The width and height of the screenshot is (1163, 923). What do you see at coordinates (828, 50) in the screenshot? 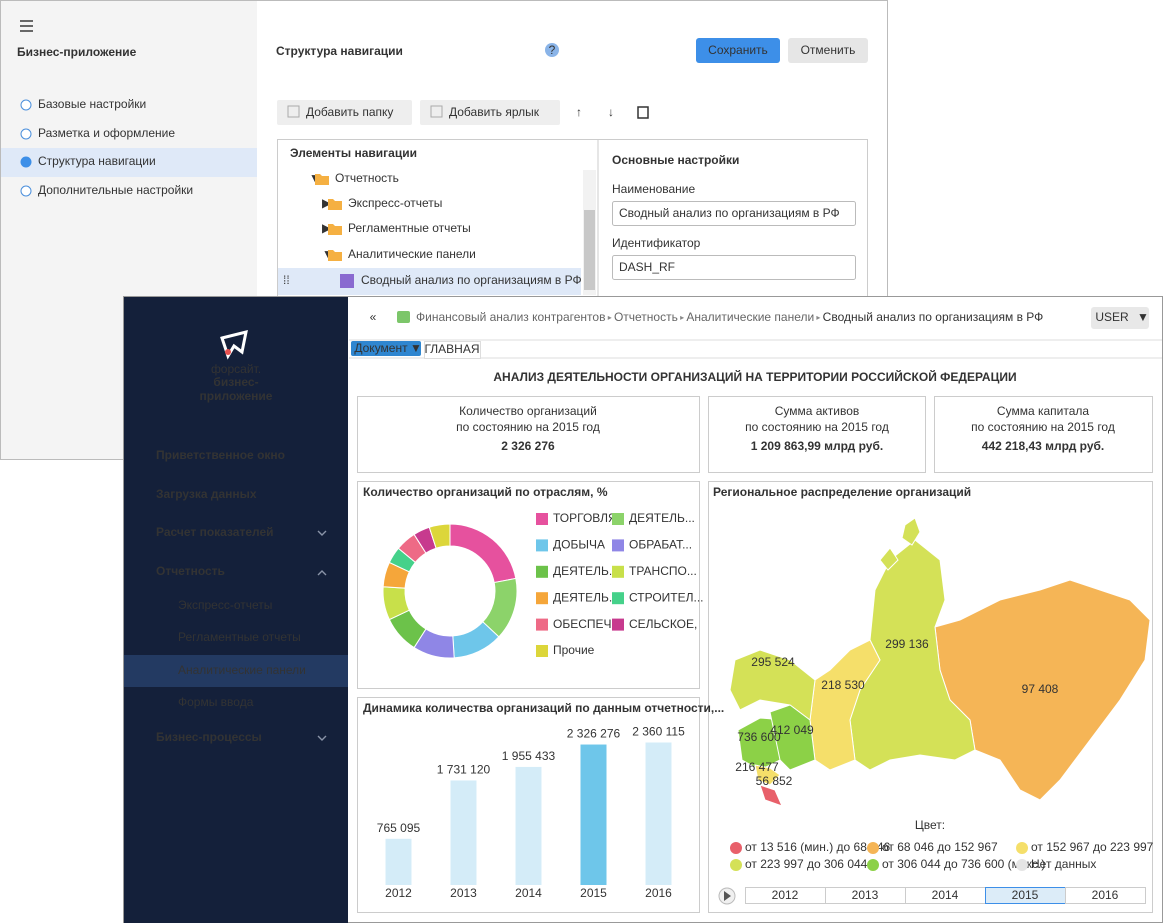
I see `cancel-button` at bounding box center [828, 50].